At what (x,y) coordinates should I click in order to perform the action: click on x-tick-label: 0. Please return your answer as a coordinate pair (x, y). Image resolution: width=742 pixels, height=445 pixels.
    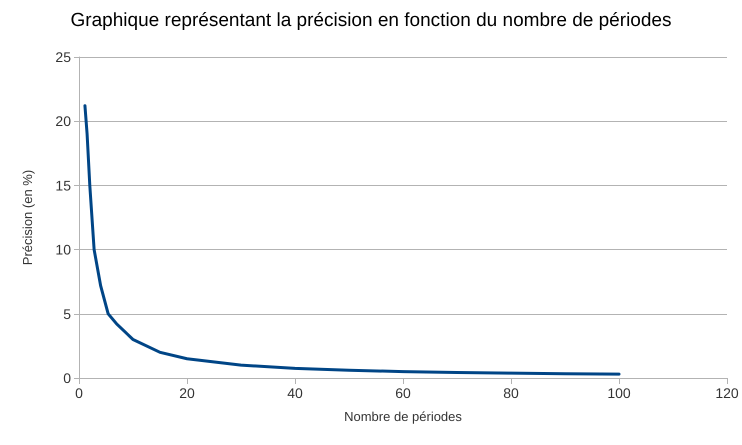
    Looking at the image, I should click on (79, 393).